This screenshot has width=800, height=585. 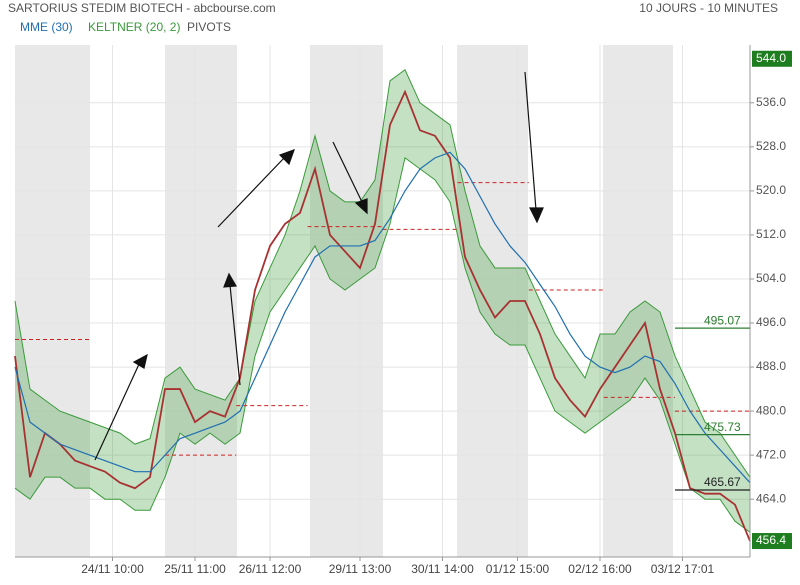 What do you see at coordinates (195, 569) in the screenshot?
I see `x-tick-label: 25/11 11:00` at bounding box center [195, 569].